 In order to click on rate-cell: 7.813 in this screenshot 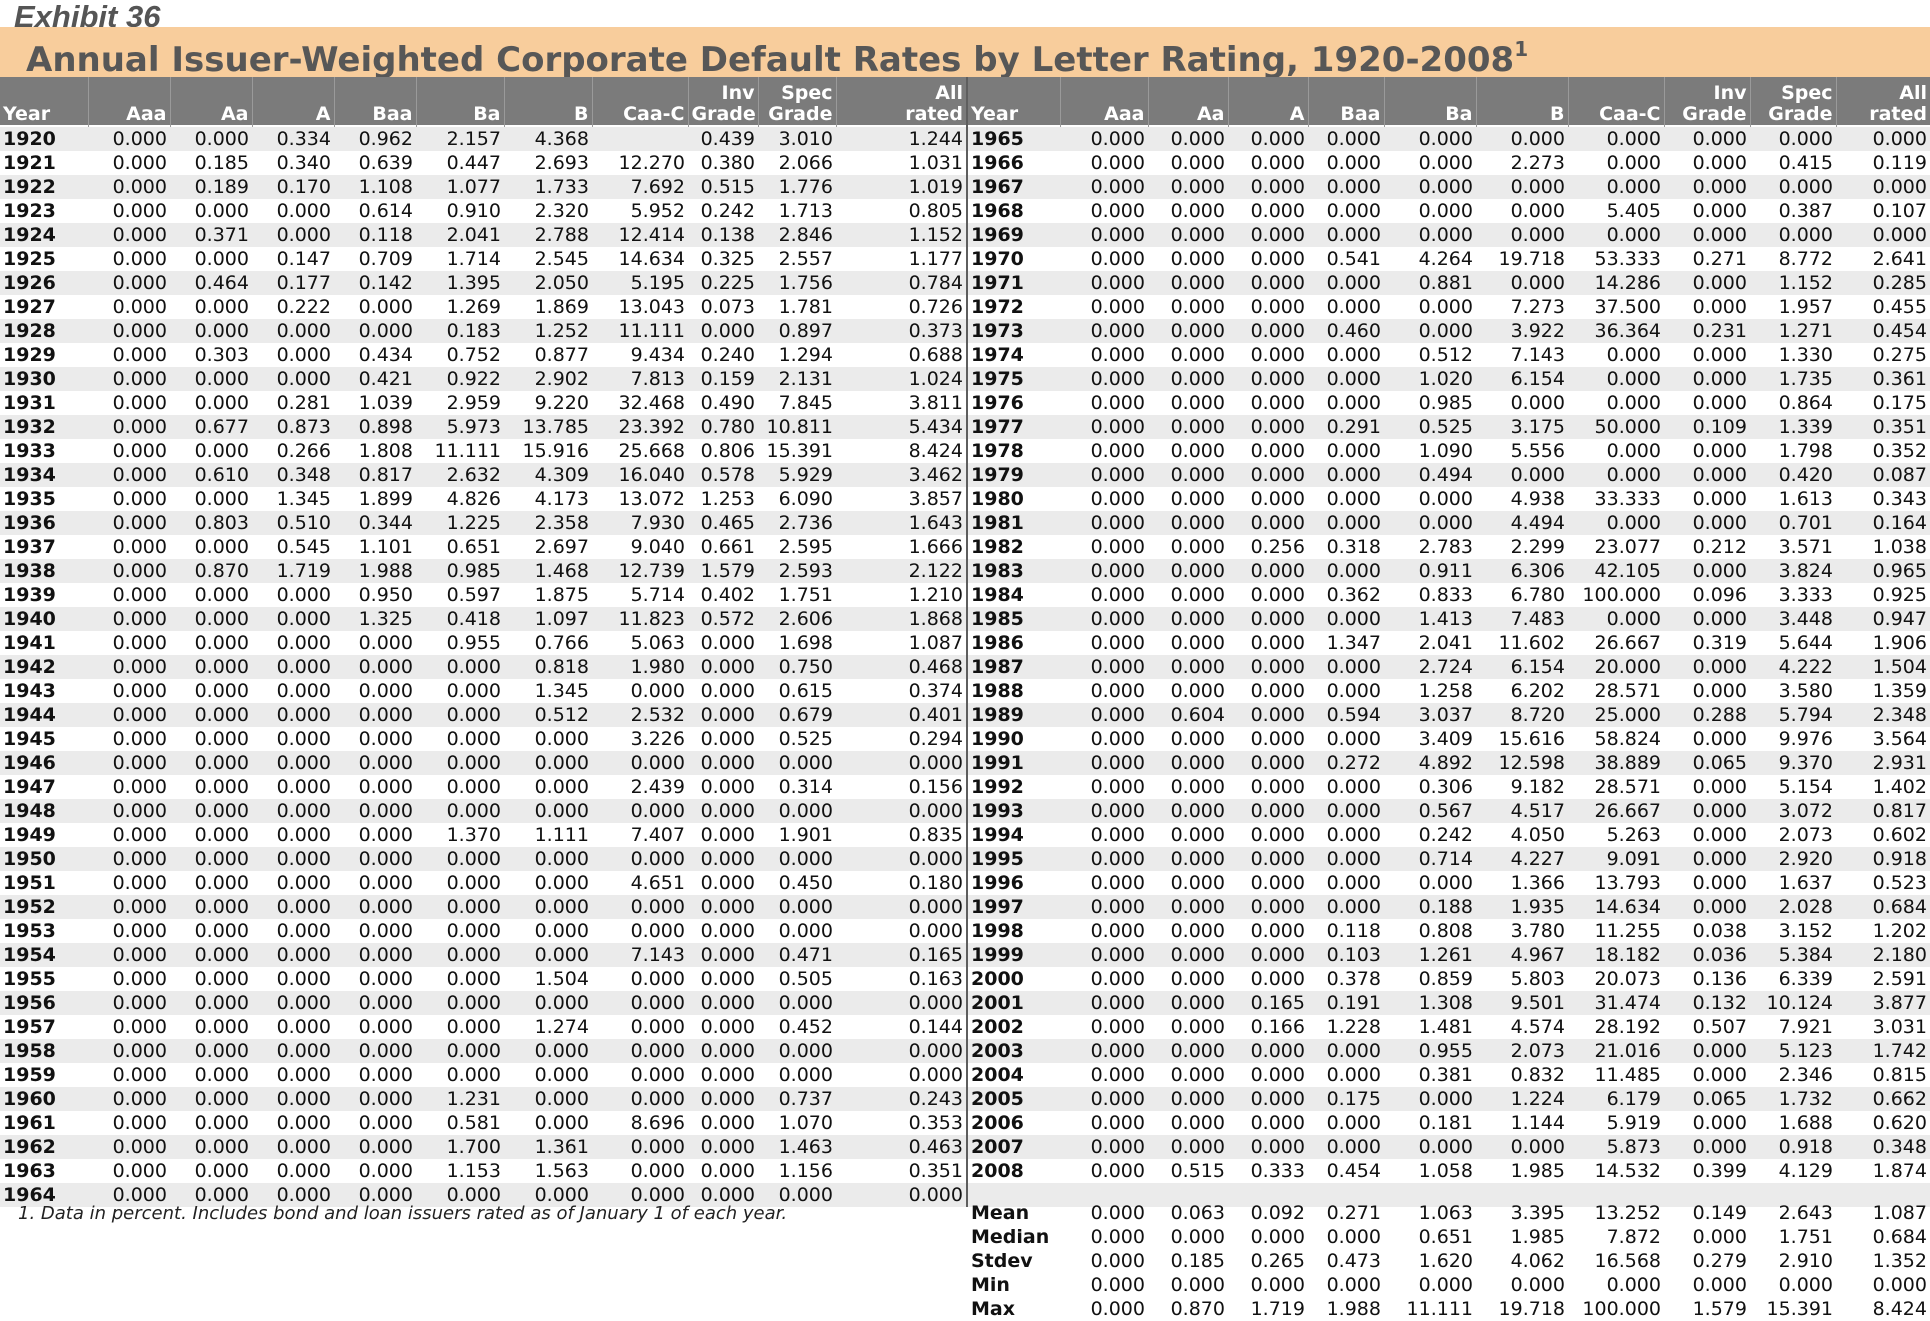, I will do `click(640, 379)`.